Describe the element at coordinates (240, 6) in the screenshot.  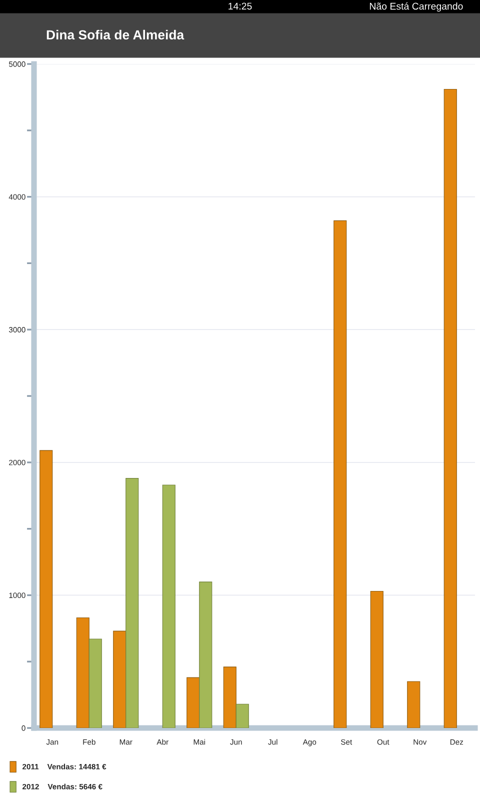
I see `text: 14:25` at that location.